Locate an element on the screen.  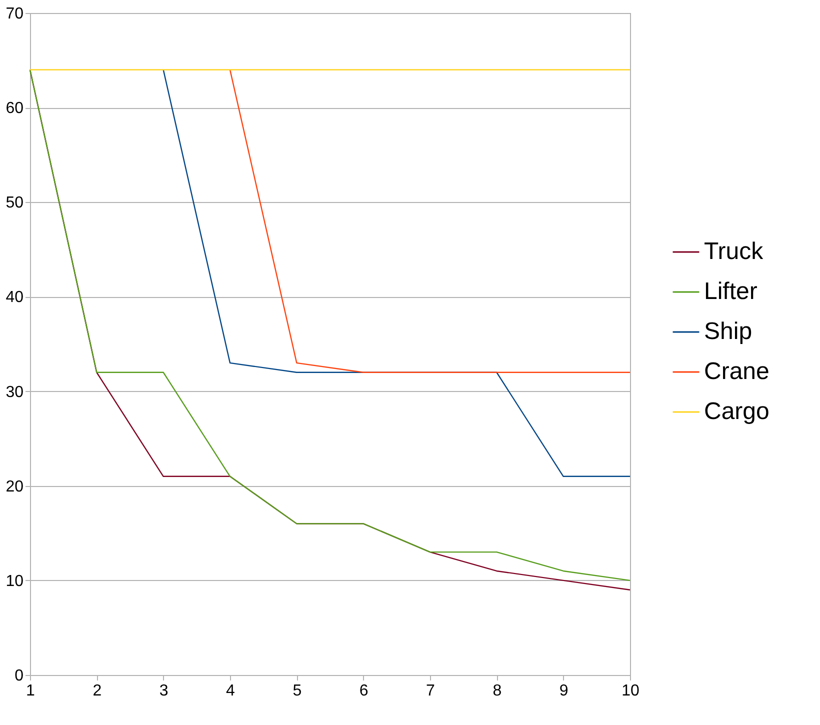
x-tick-label: 1 is located at coordinates (31, 691).